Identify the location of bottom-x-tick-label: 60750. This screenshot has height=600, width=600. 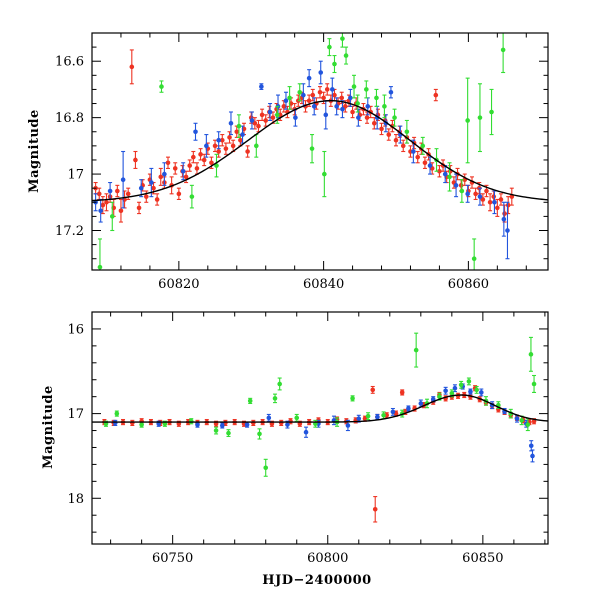
(172, 558).